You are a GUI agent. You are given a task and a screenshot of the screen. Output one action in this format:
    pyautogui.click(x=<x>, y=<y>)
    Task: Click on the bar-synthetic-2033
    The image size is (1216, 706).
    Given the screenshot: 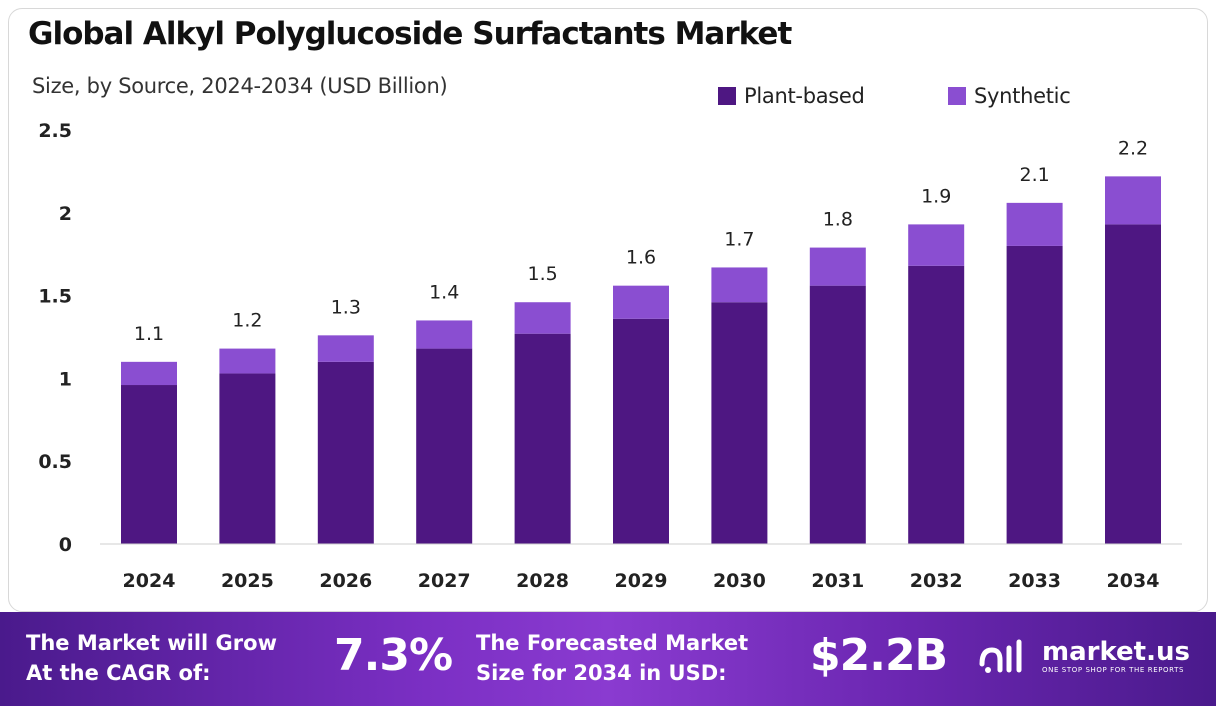 What is the action you would take?
    pyautogui.click(x=1034, y=224)
    